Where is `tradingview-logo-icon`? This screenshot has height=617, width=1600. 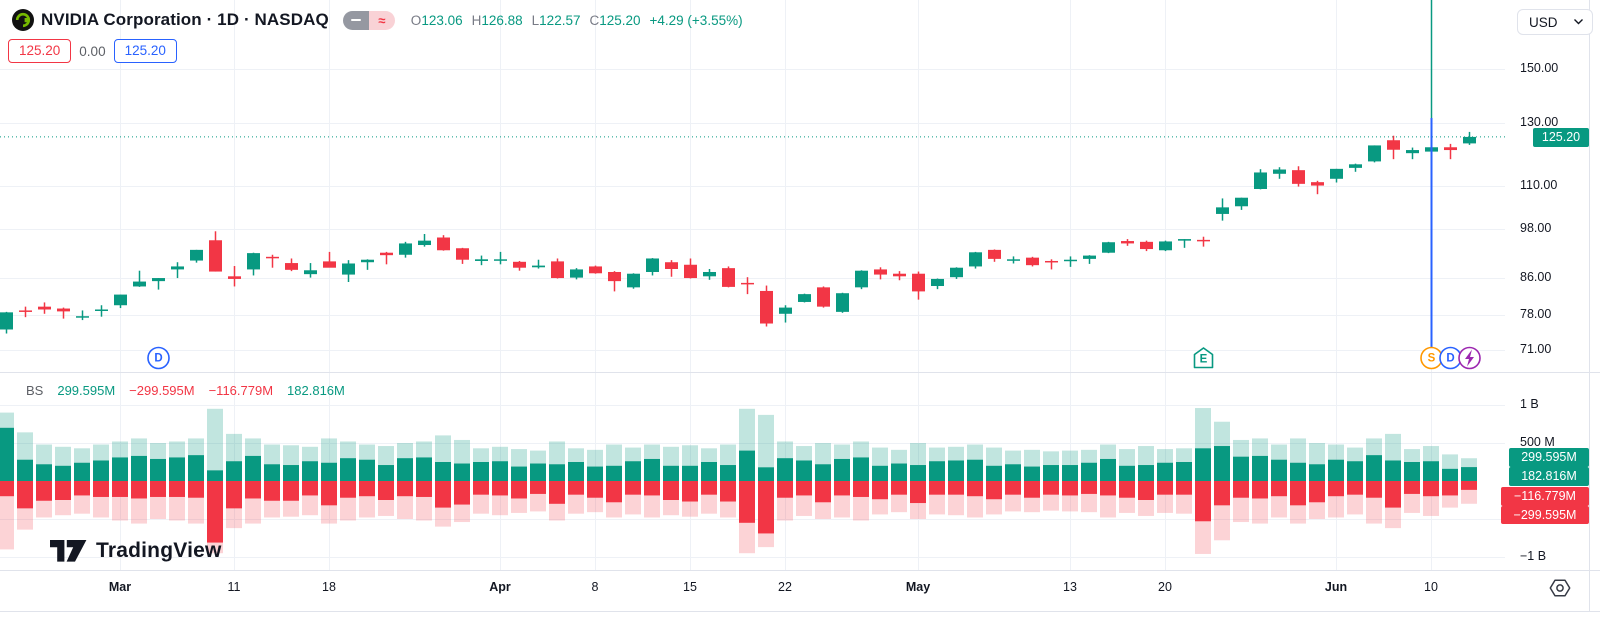
tradingview-logo-icon is located at coordinates (68, 550).